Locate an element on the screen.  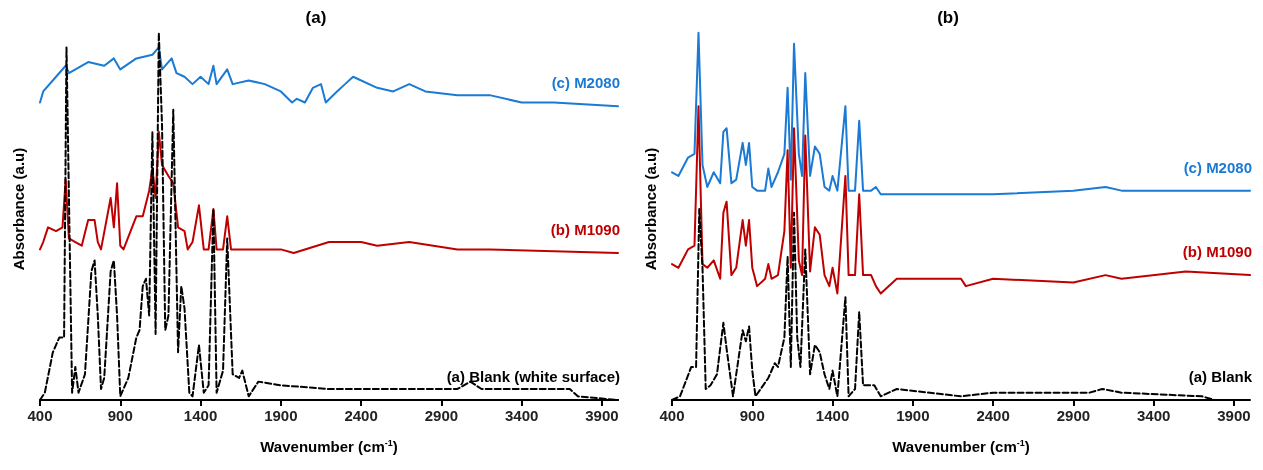
chart-title: (b) is located at coordinates (947, 17).